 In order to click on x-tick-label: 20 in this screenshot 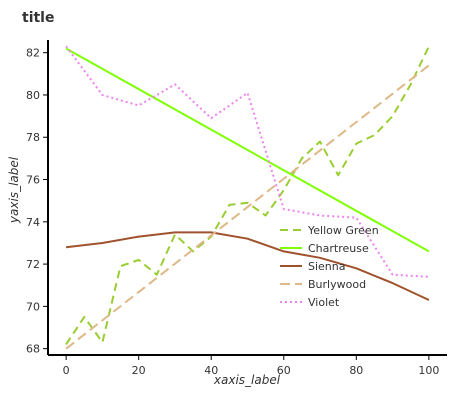, I will do `click(139, 370)`.